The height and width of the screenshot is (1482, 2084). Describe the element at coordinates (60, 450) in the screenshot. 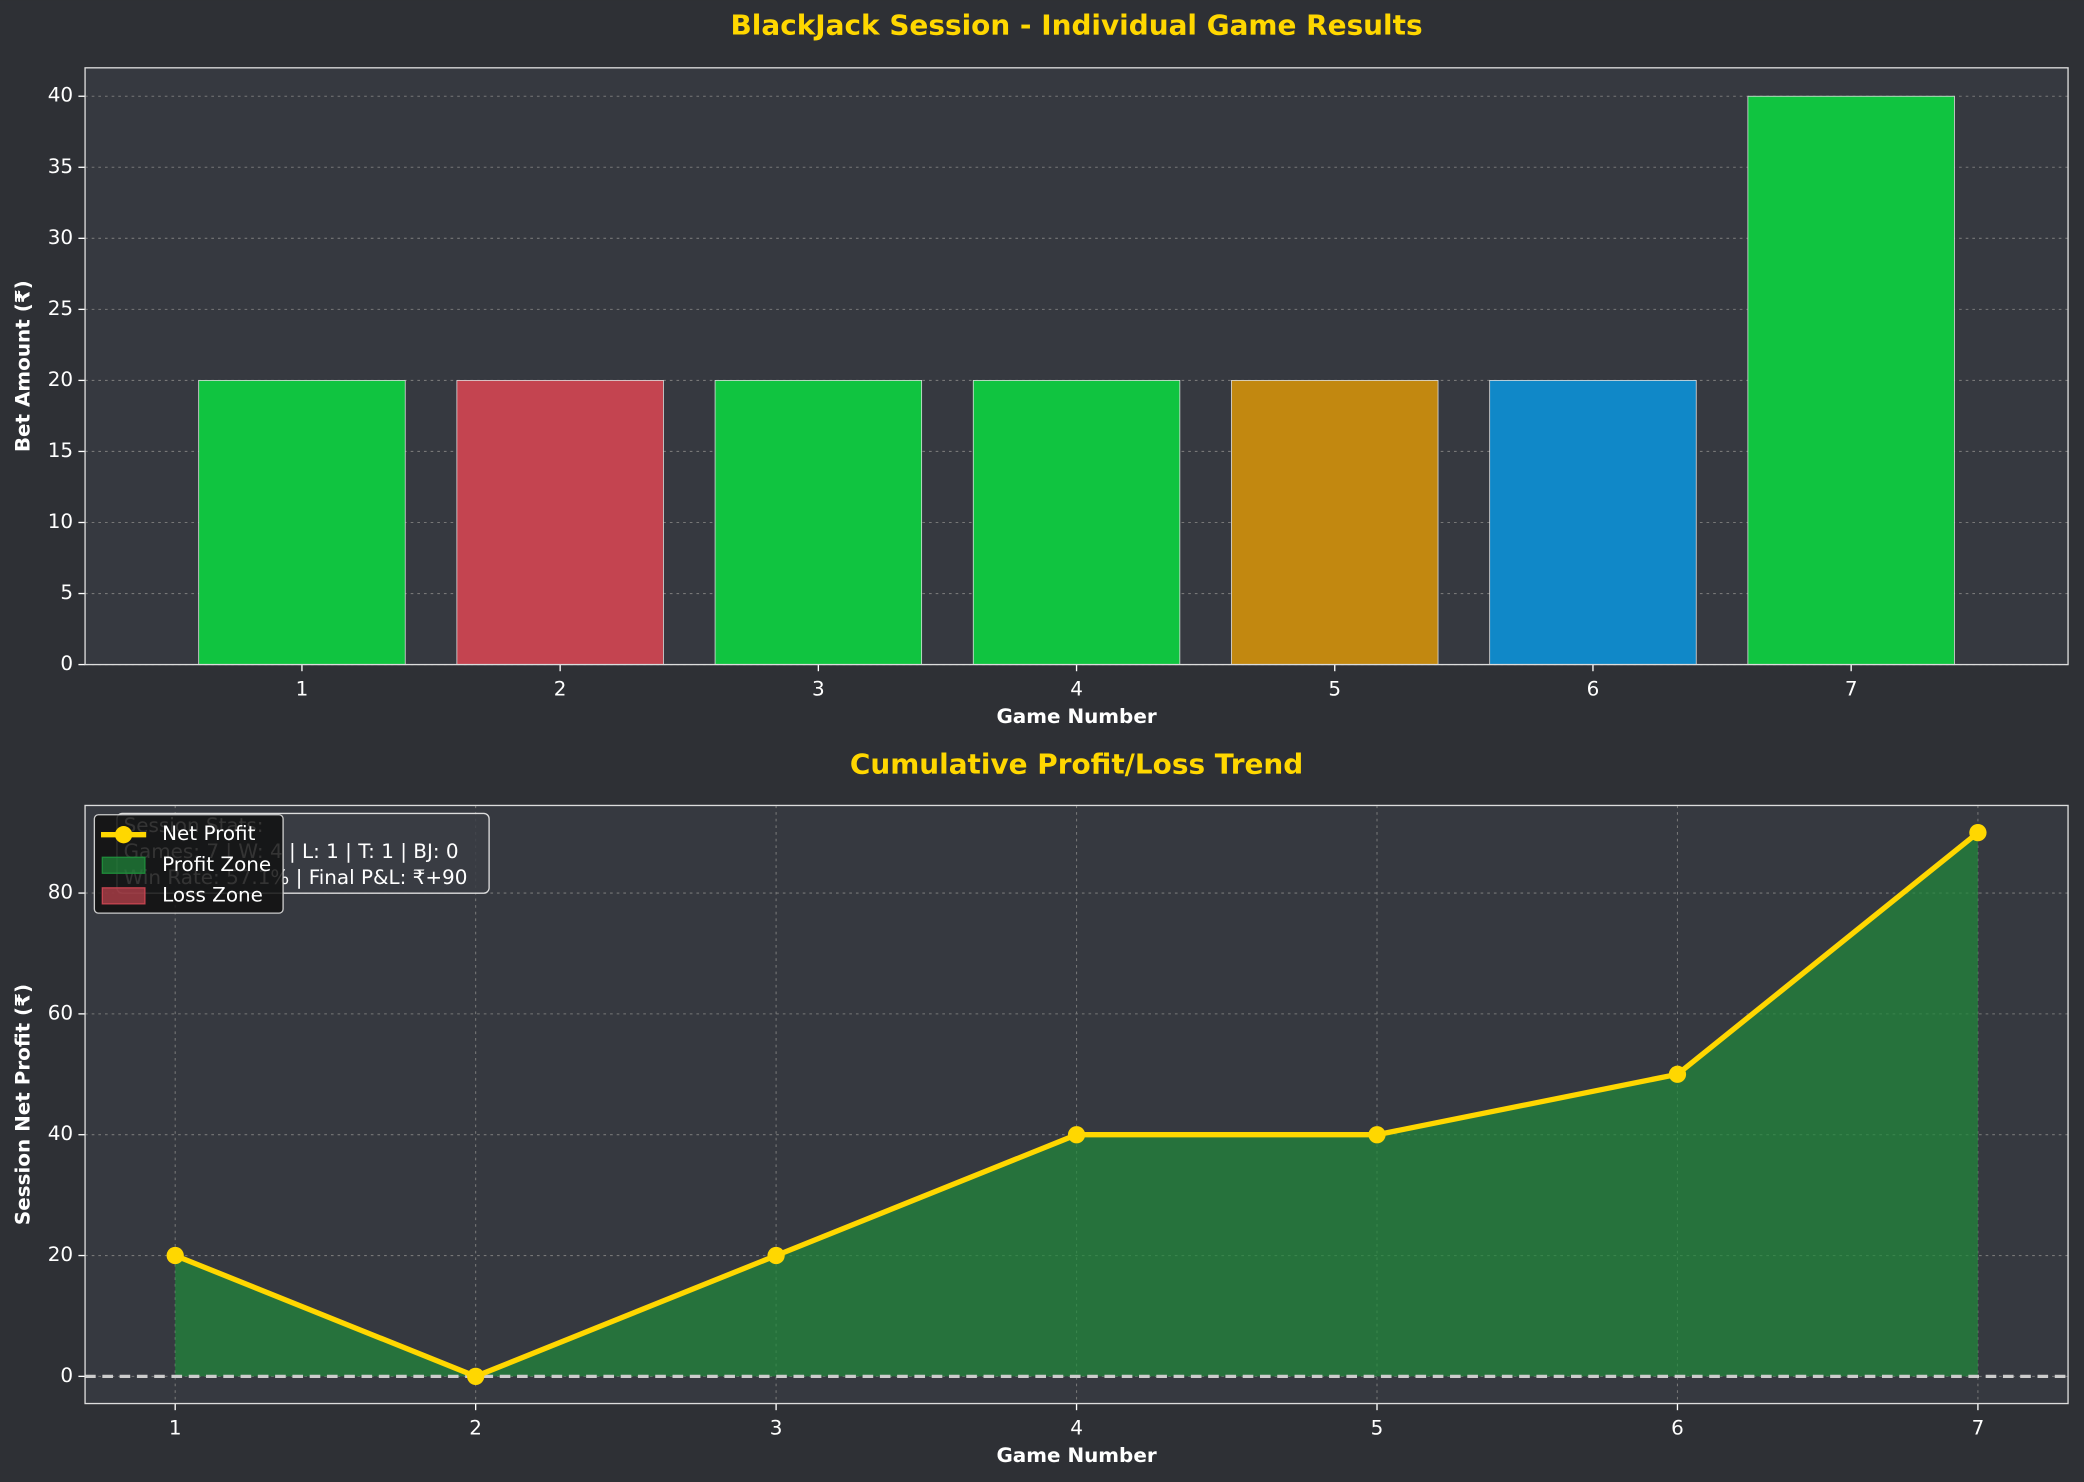

I see `y-tick-label: 15` at that location.